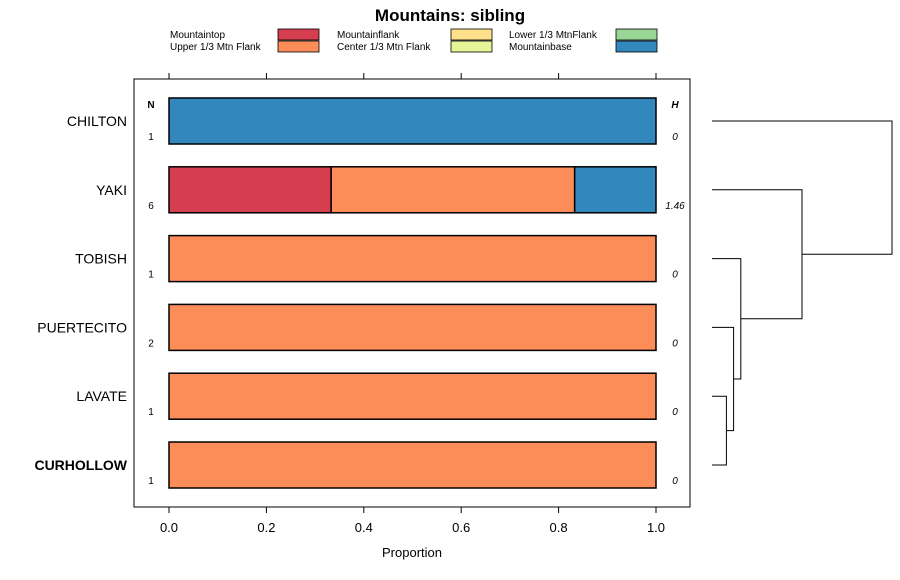  Describe the element at coordinates (461, 527) in the screenshot. I see `x-tick-label: 0.6` at that location.